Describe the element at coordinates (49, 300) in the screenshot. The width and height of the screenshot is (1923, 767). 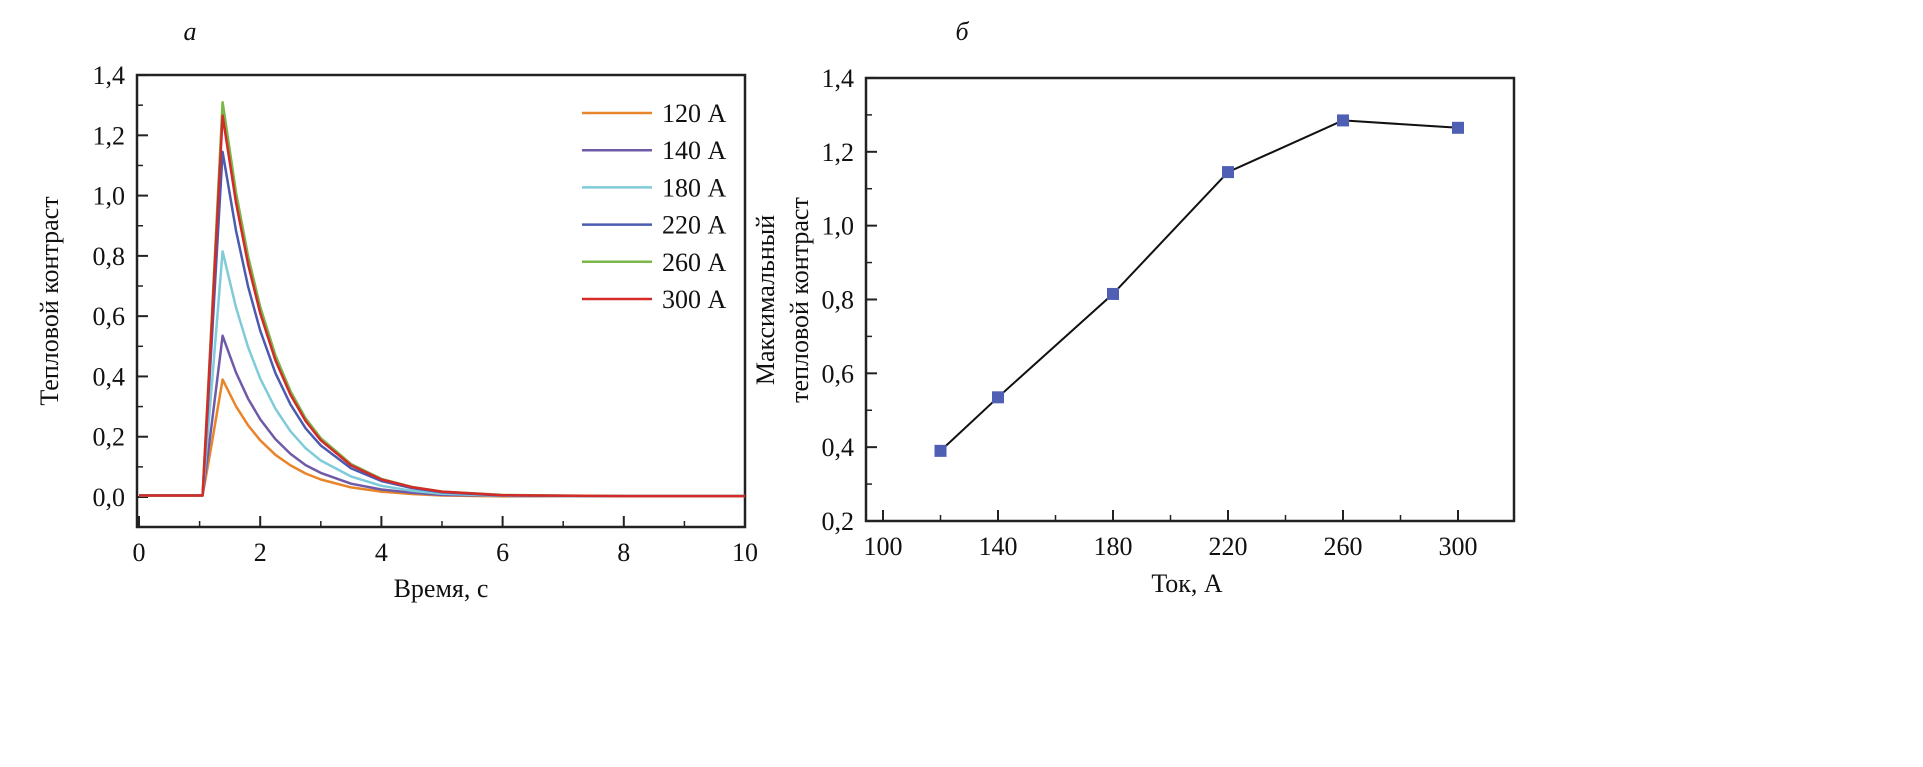
I see `y-axis-label-a: Тепловой контраст` at that location.